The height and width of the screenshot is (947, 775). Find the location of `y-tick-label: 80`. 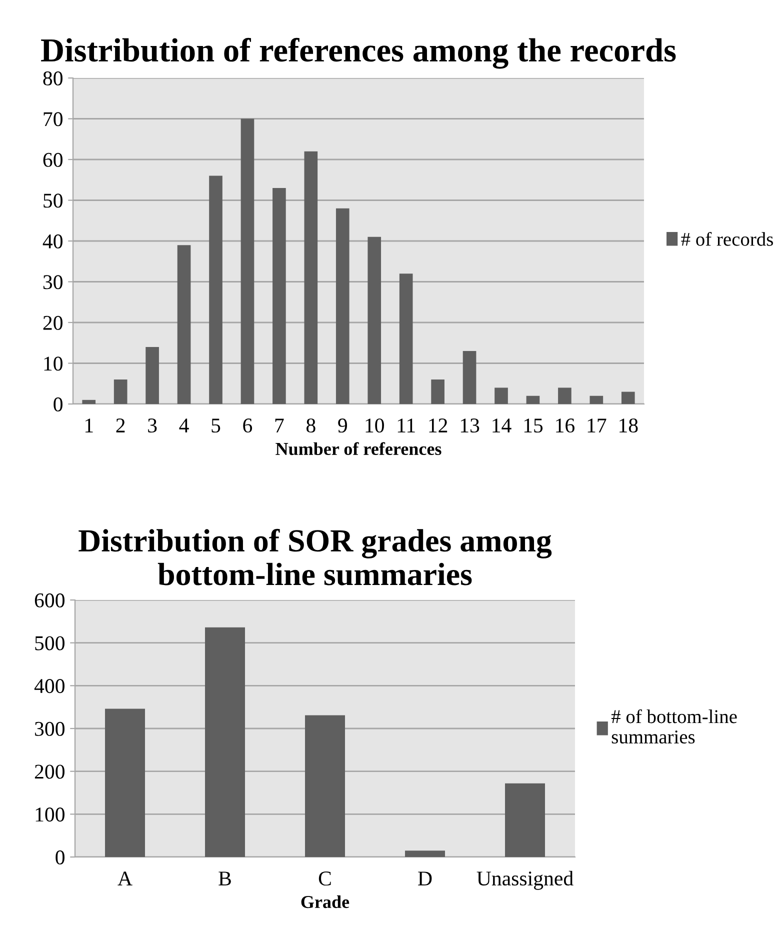

y-tick-label: 80 is located at coordinates (52, 78).